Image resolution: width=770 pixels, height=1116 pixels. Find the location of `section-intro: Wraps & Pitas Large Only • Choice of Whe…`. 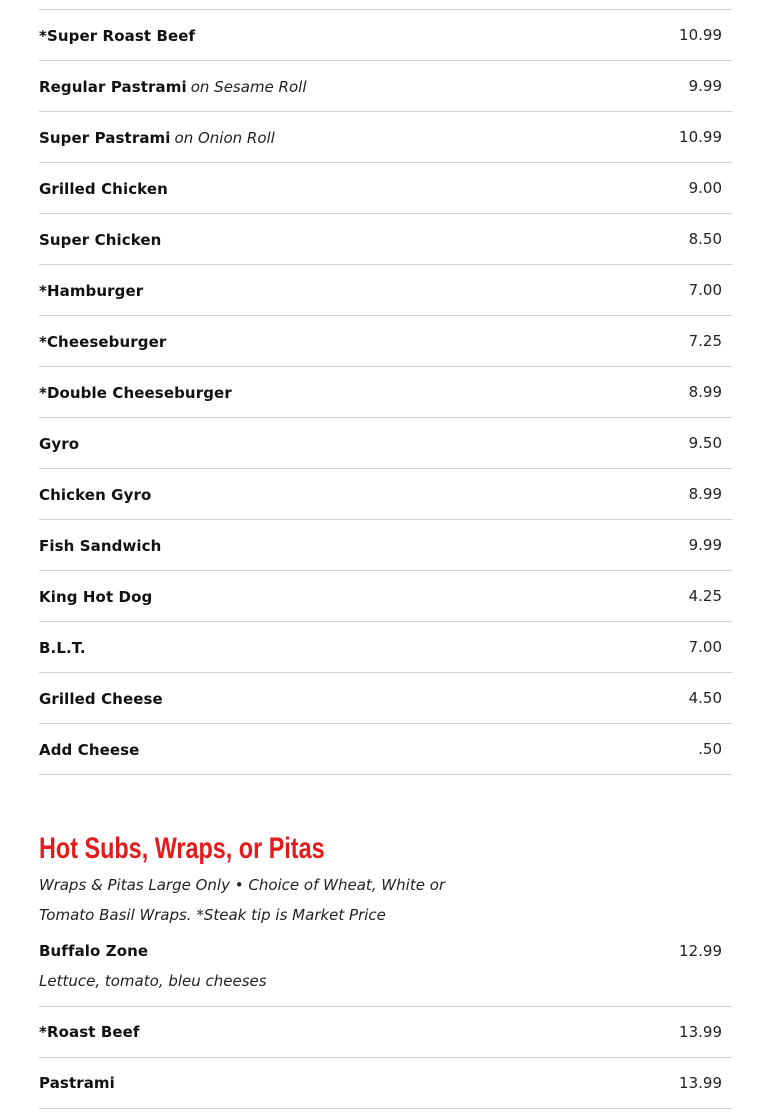

section-intro: Wraps & Pitas Large Only • Choice of Whe… is located at coordinates (242, 900).